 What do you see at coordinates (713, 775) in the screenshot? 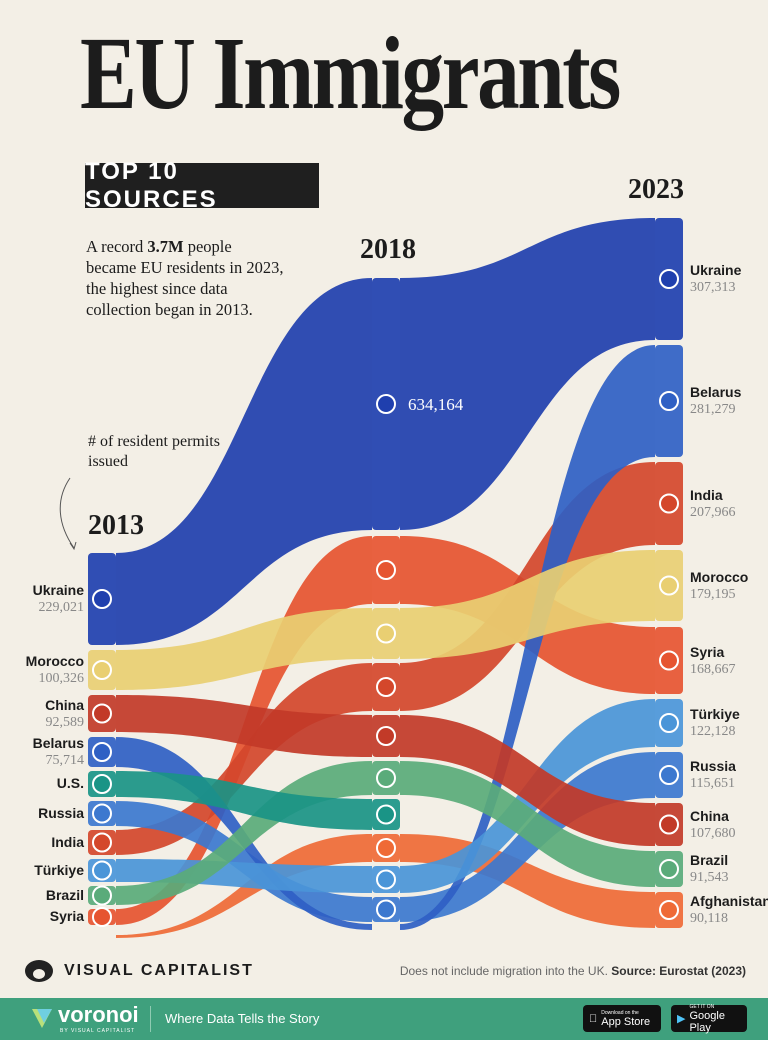
I see `label-2023-Russia: Russia 115,651` at bounding box center [713, 775].